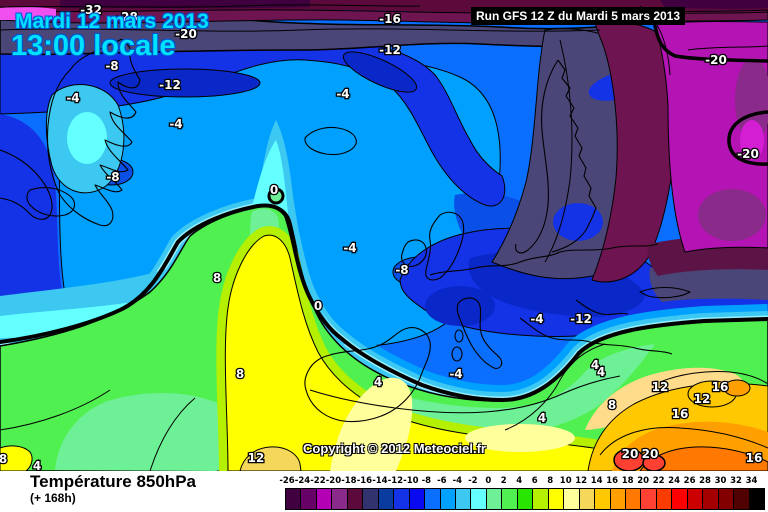  What do you see at coordinates (674, 481) in the screenshot?
I see `colorbar-tick: 24` at bounding box center [674, 481].